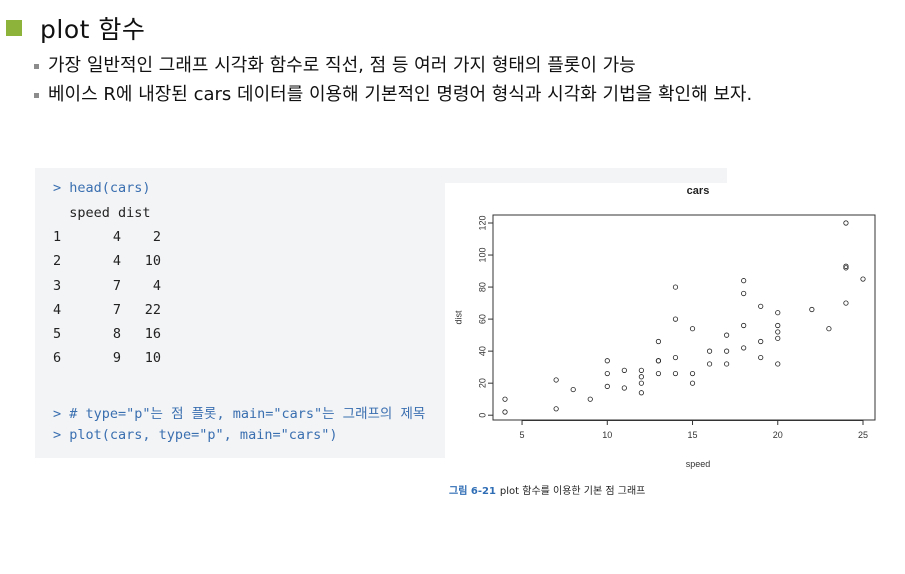 The width and height of the screenshot is (905, 574). I want to click on x-tick-label: 25, so click(863, 435).